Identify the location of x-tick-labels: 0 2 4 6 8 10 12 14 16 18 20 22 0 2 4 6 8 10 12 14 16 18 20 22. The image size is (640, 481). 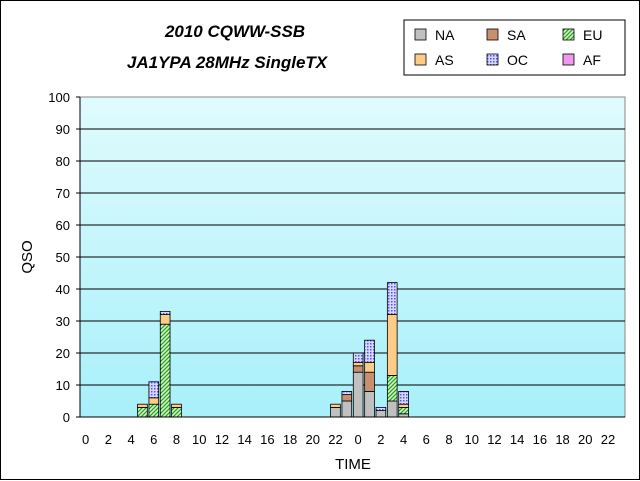
(348, 439).